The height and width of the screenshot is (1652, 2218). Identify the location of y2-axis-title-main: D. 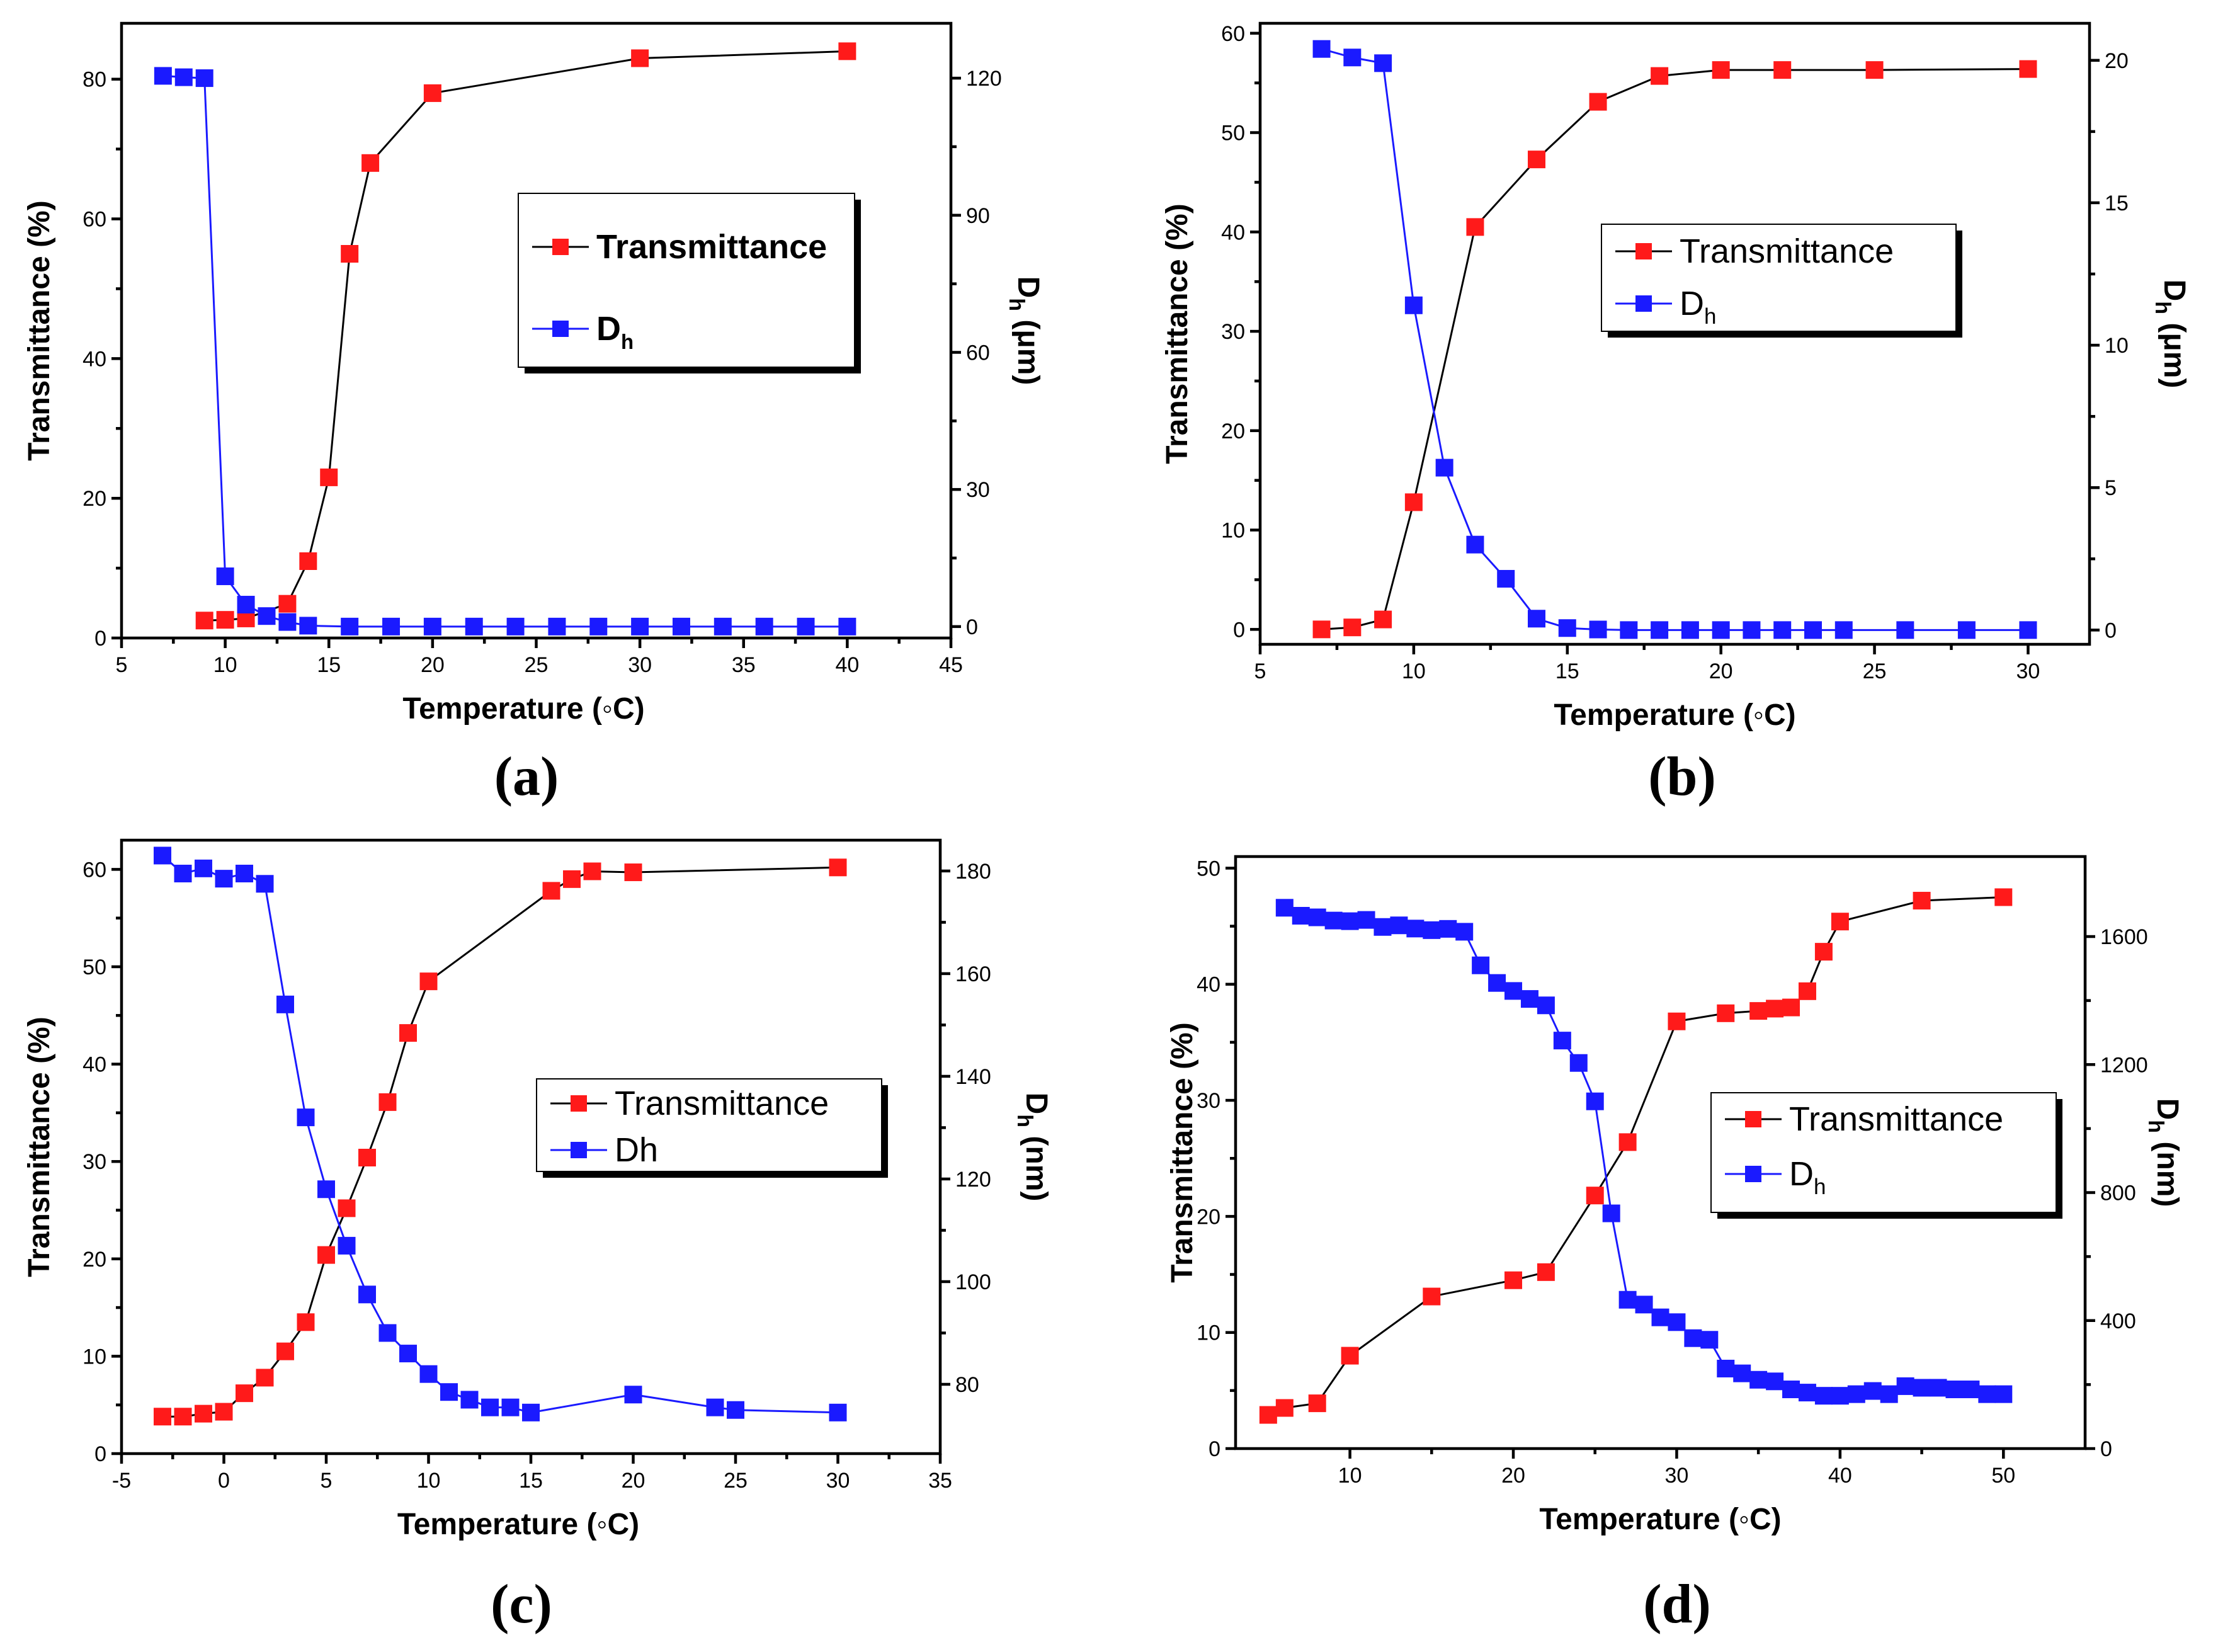
(2167, 1109).